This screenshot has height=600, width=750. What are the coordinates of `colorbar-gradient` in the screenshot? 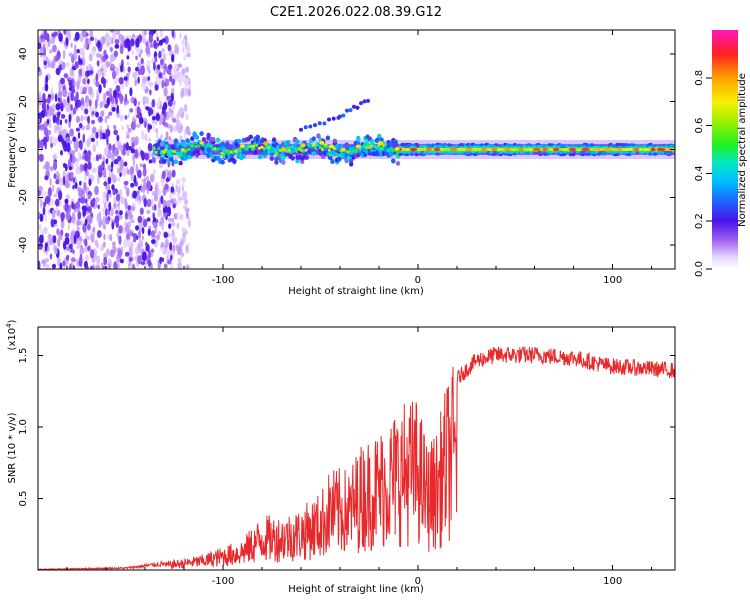 It's located at (725, 149).